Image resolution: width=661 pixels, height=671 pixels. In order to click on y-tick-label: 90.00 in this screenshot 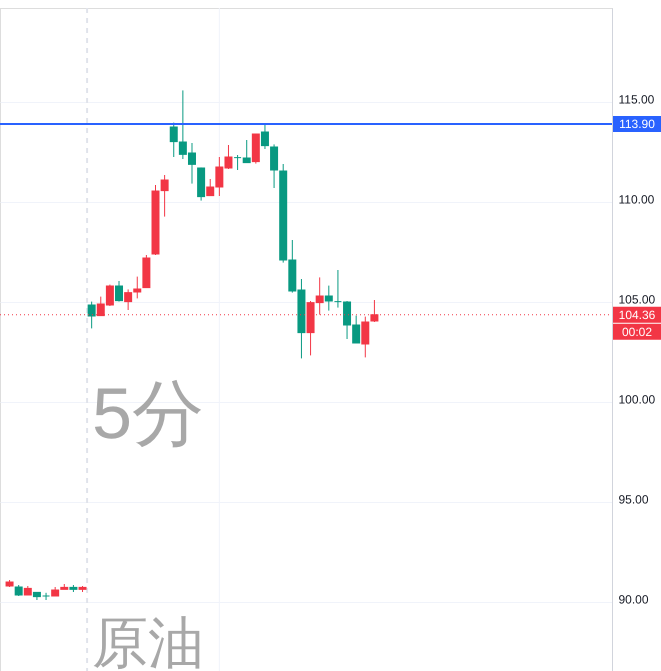, I will do `click(633, 599)`.